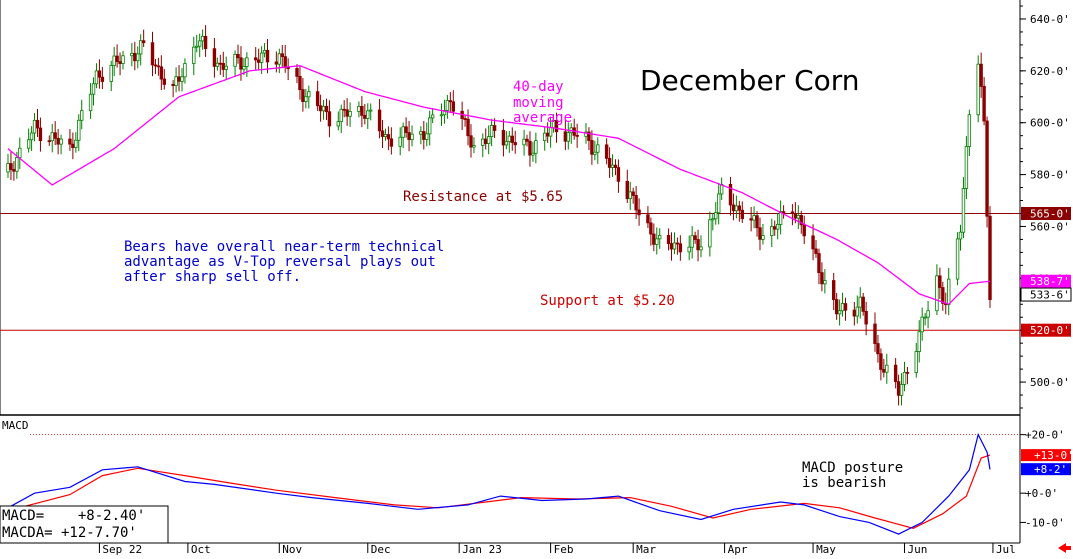 This screenshot has height=559, width=1073. Describe the element at coordinates (381, 549) in the screenshot. I see `month-label: Dec` at that location.